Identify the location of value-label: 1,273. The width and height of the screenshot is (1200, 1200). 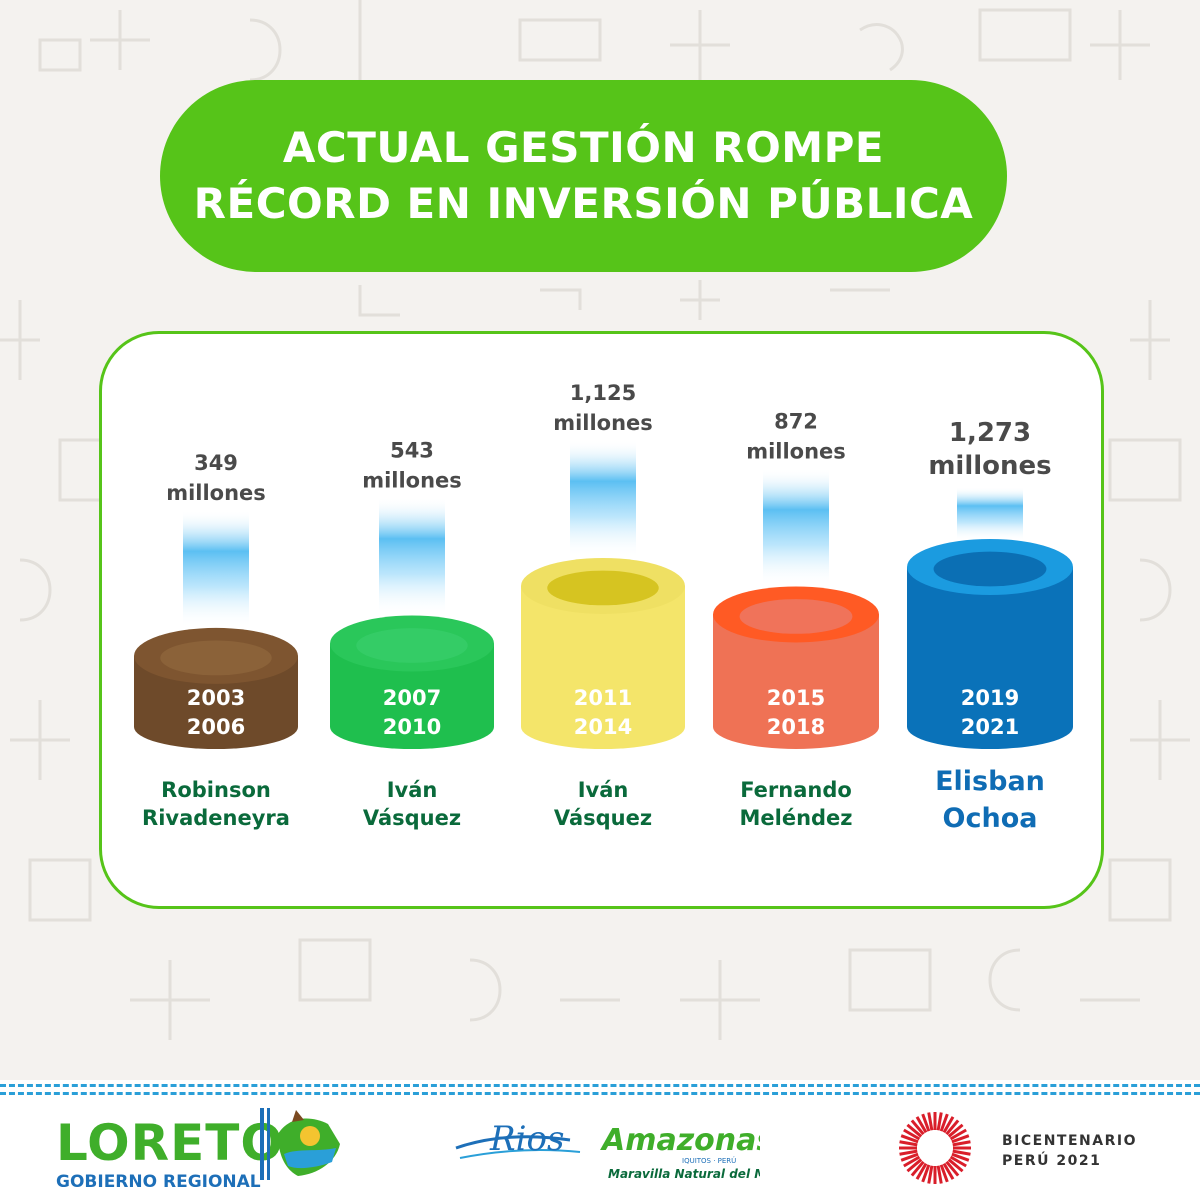
(990, 433).